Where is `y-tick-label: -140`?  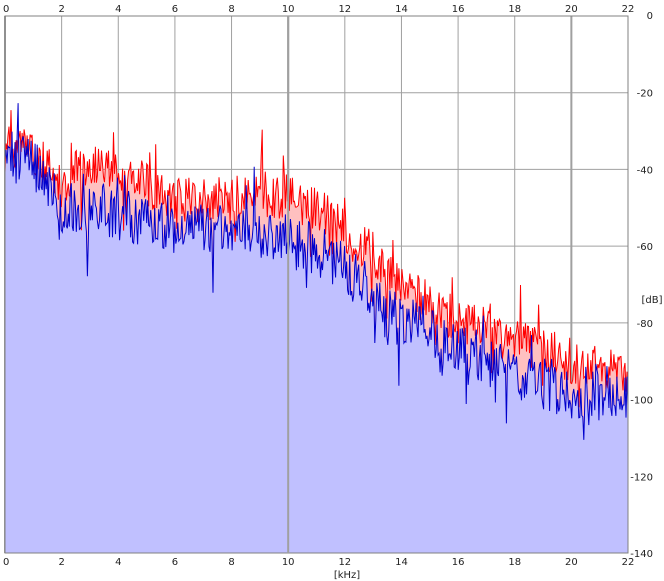 y-tick-label: -140 is located at coordinates (641, 554).